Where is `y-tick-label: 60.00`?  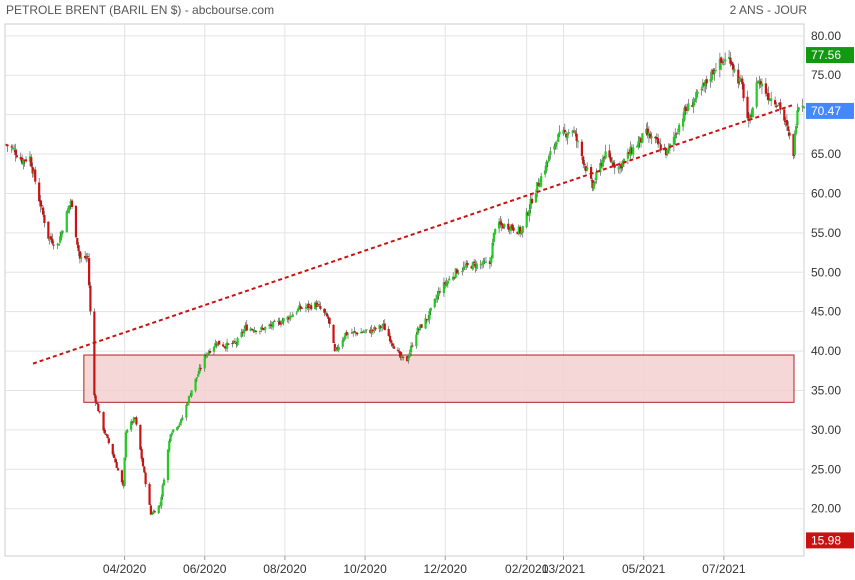 y-tick-label: 60.00 is located at coordinates (826, 193).